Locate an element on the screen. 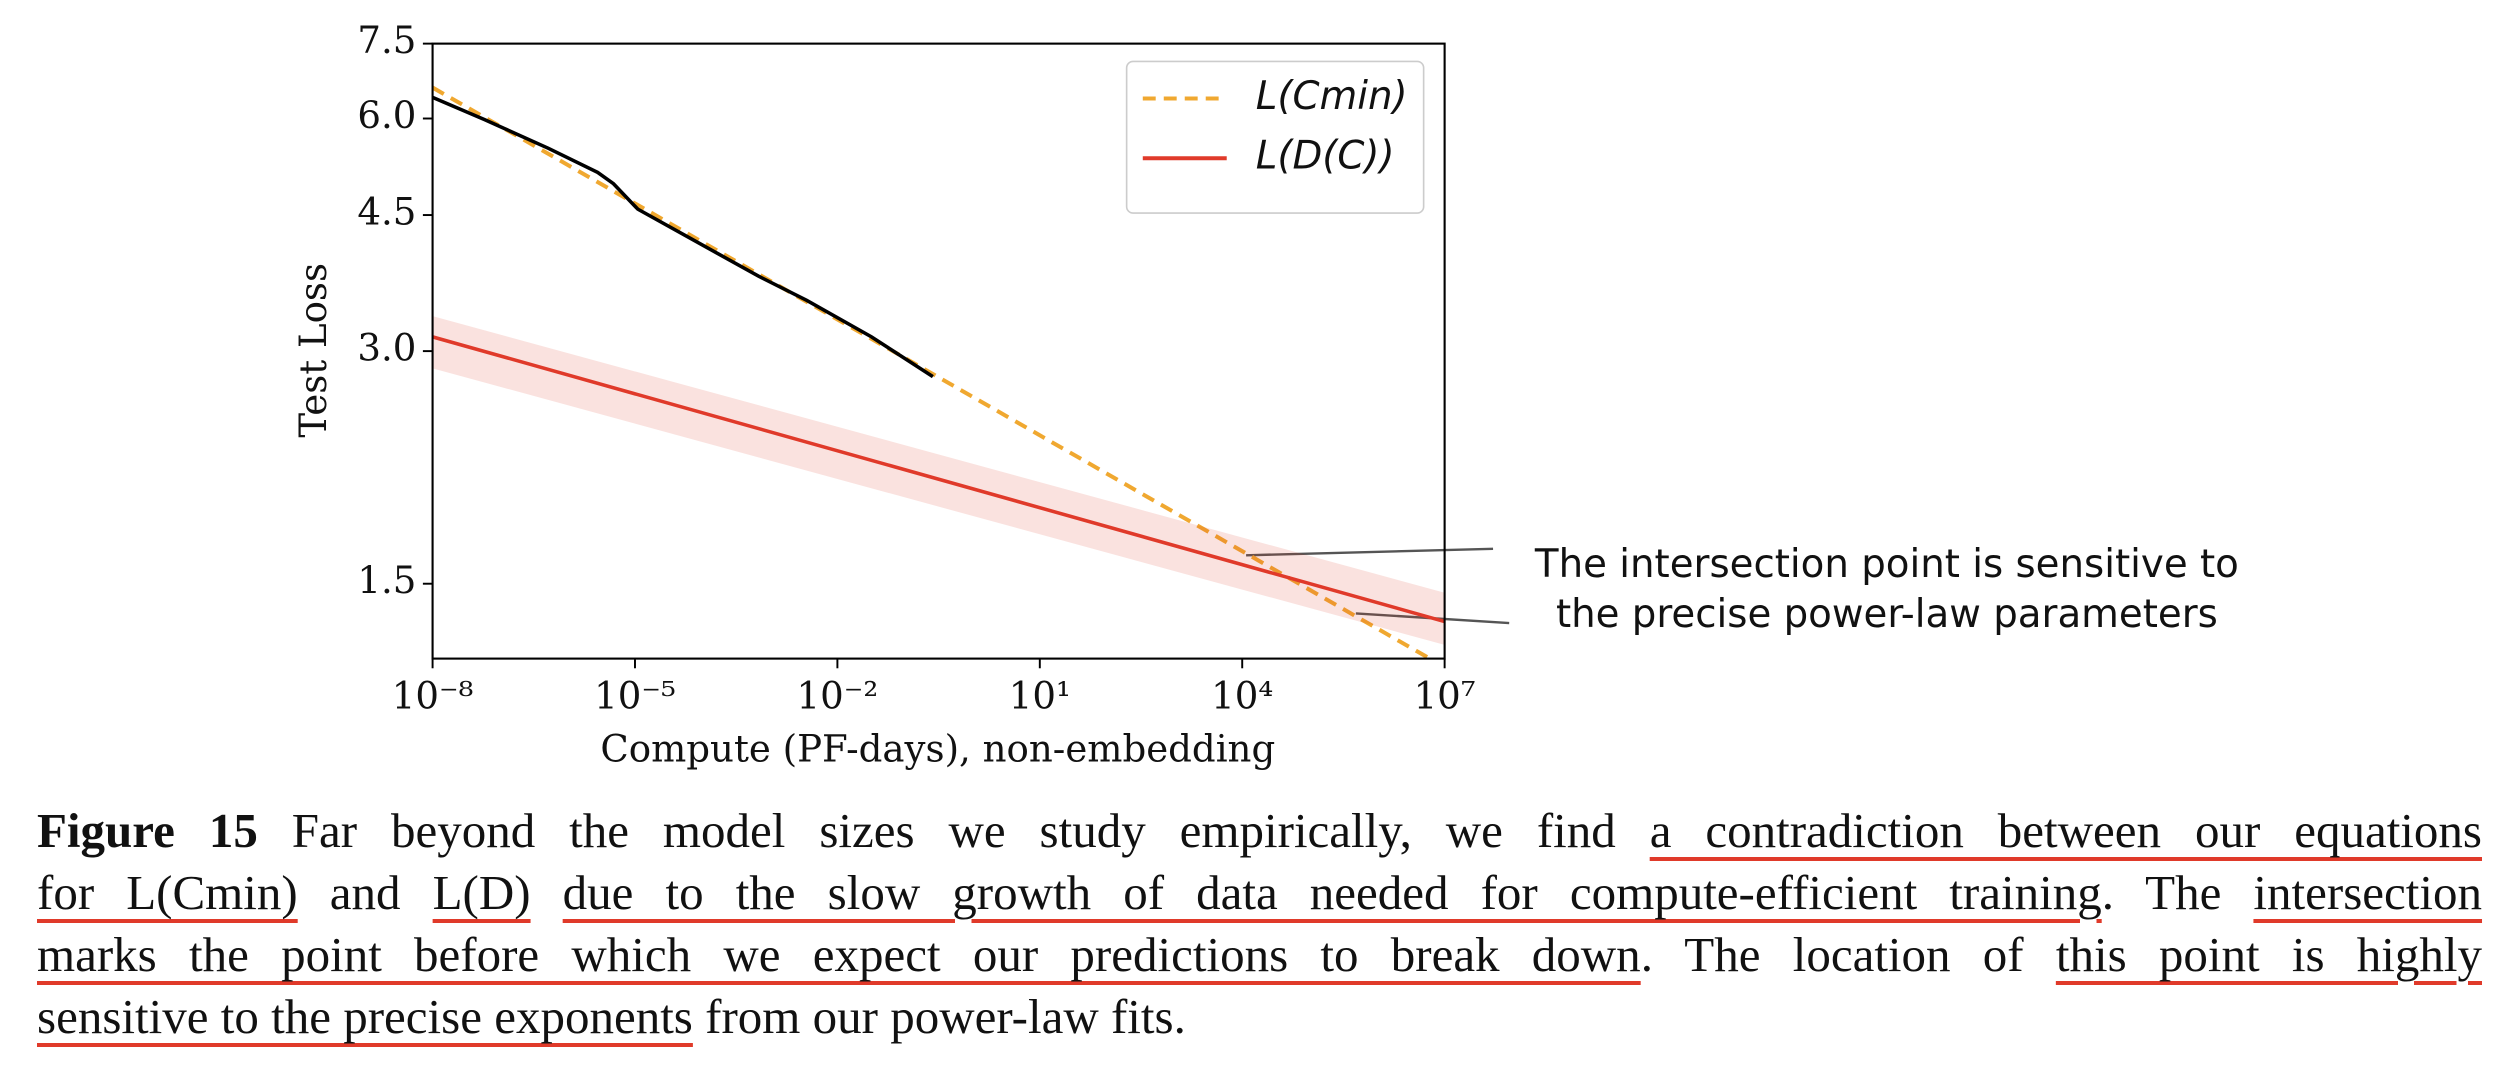  caption-text: . The is located at coordinates (2177, 892).